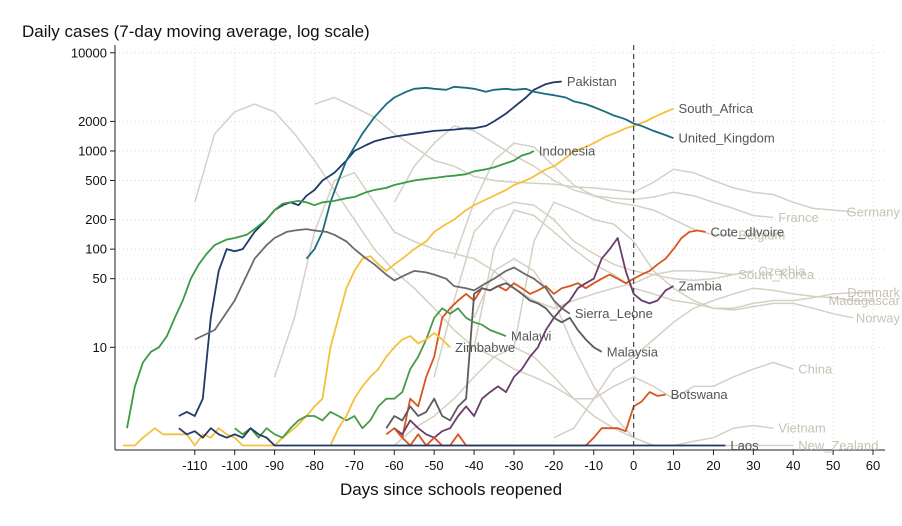 This screenshot has height=526, width=902. What do you see at coordinates (693, 274) in the screenshot?
I see `series-line-denmark` at bounding box center [693, 274].